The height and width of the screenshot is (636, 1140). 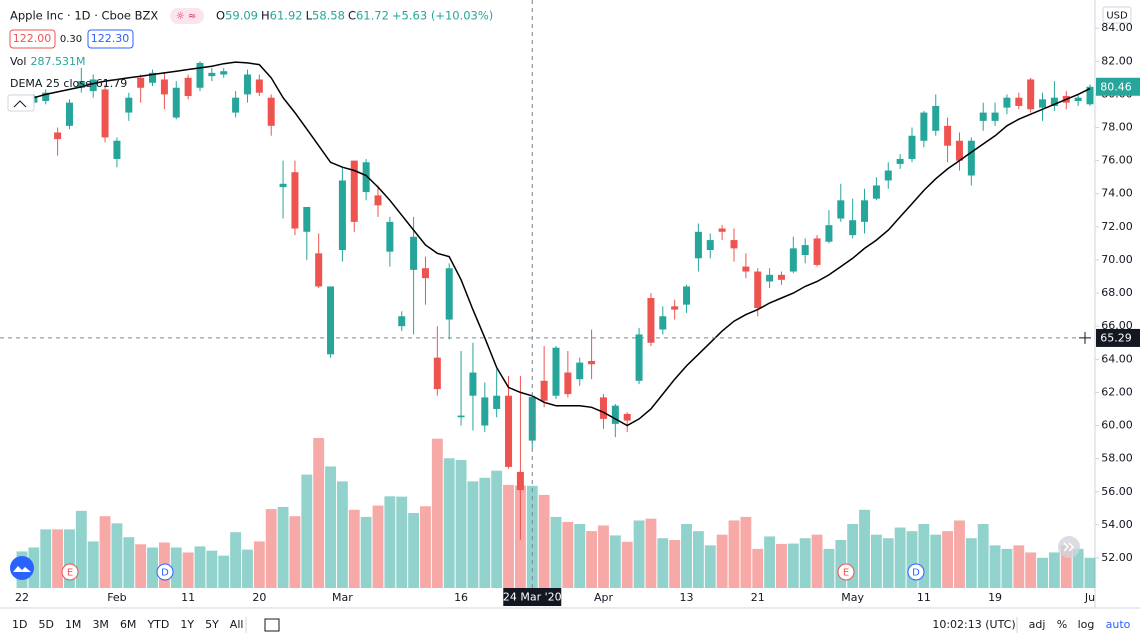 I want to click on range-button: 1D, so click(x=19, y=624).